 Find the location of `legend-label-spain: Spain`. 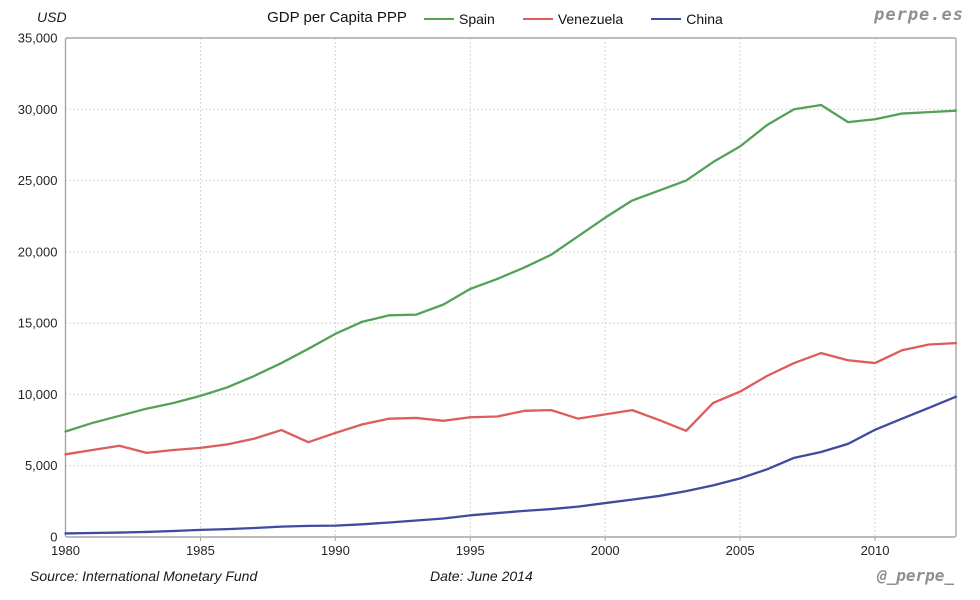

legend-label-spain: Spain is located at coordinates (477, 19).